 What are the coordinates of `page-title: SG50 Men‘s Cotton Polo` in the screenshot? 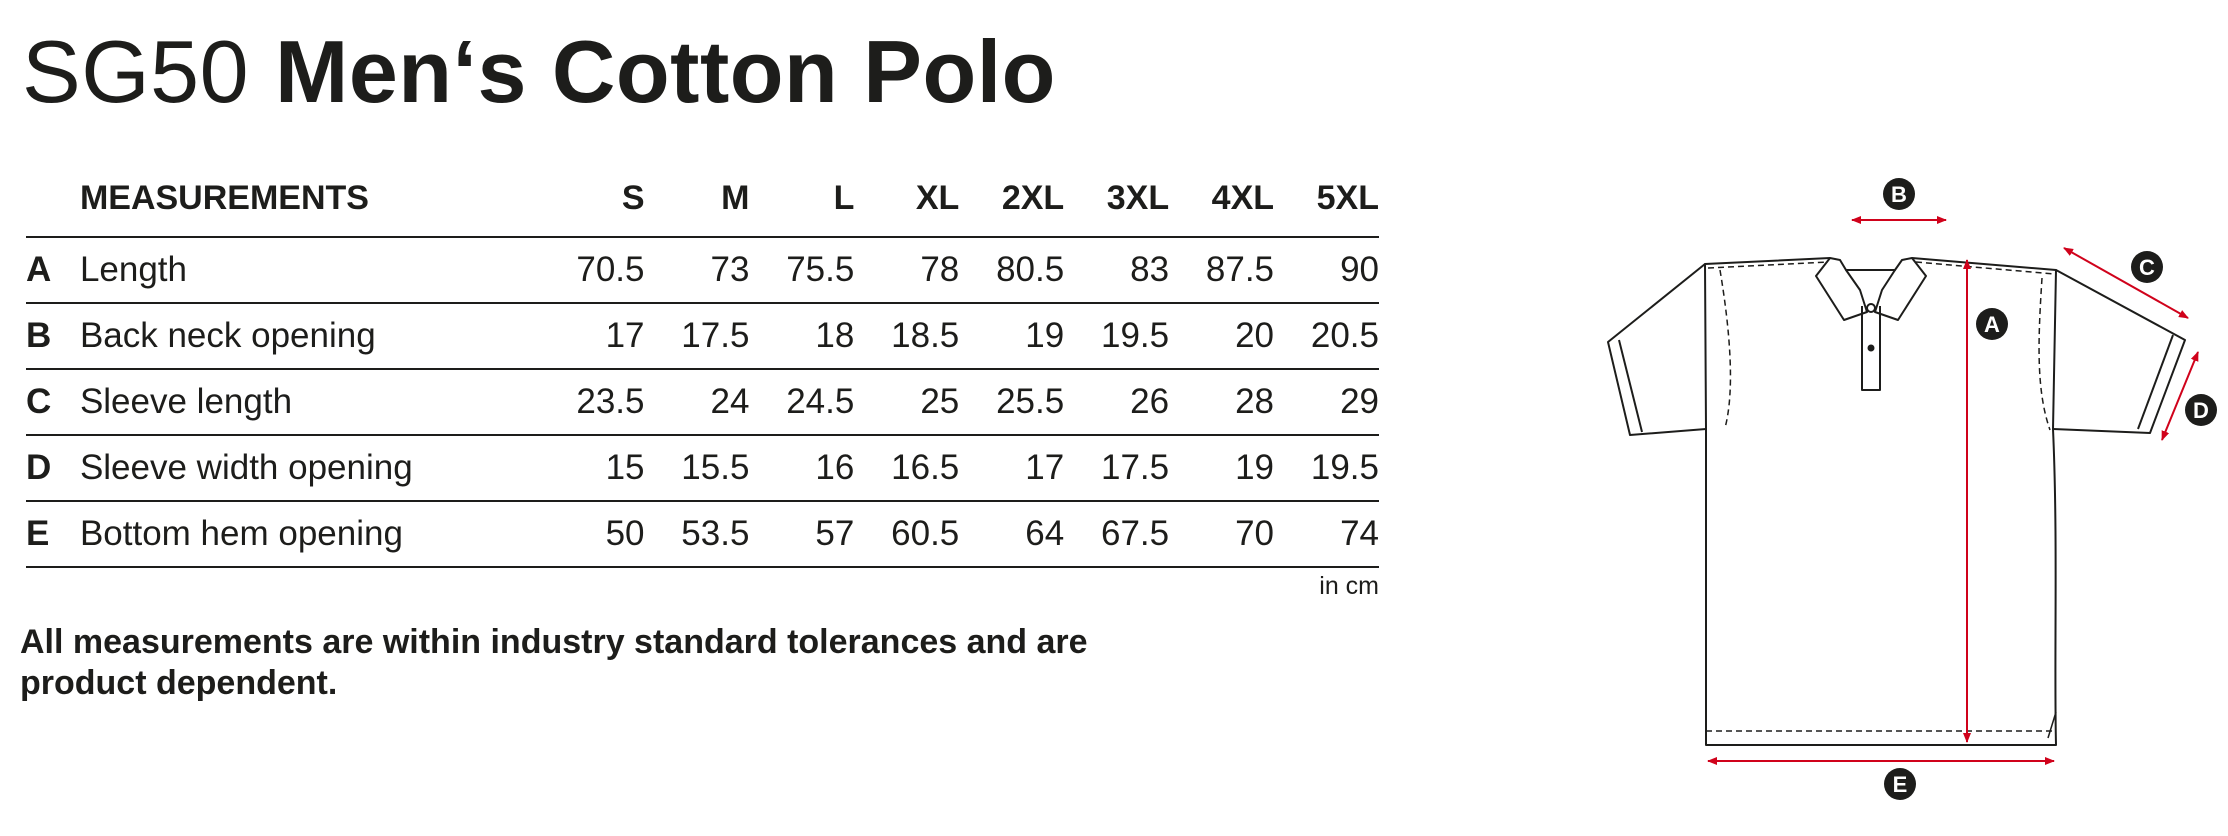 It's located at (539, 72).